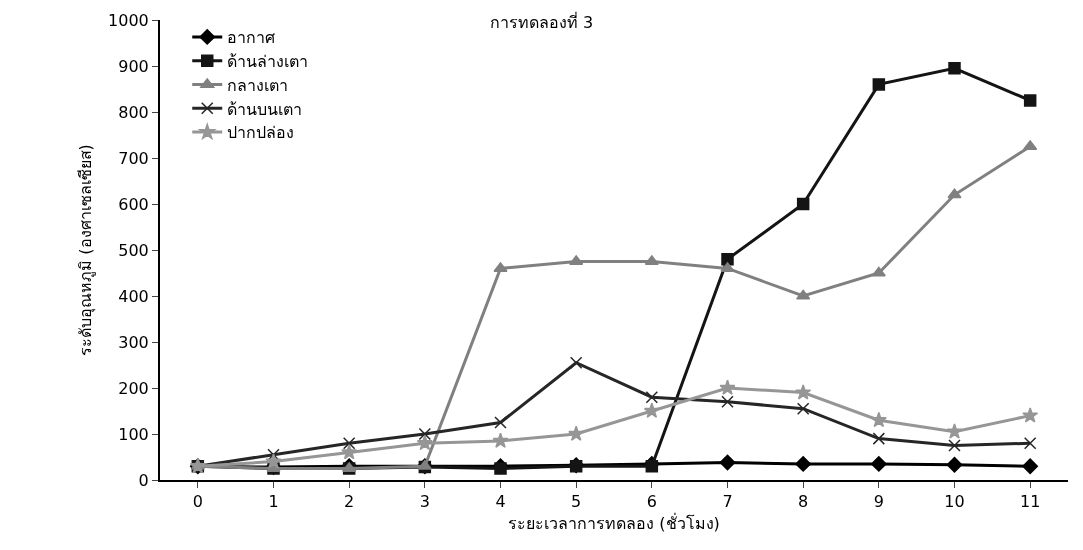 This screenshot has height=550, width=1083. I want to click on y-tick-label: 300, so click(133, 342).